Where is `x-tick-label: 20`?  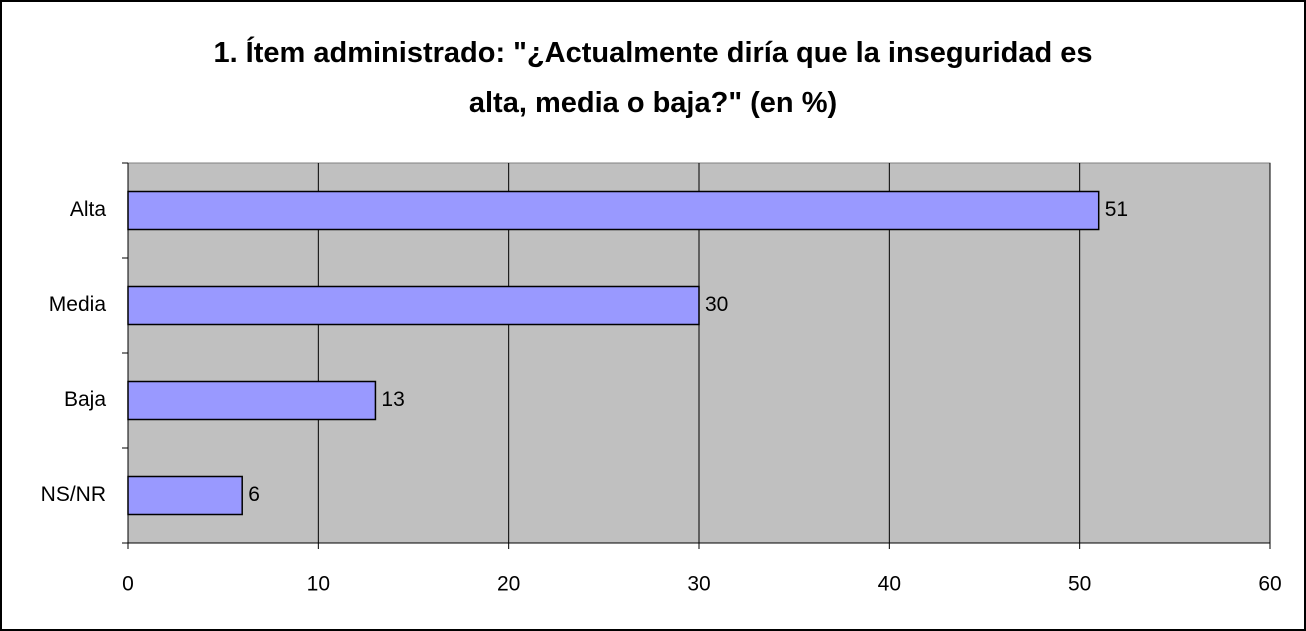
x-tick-label: 20 is located at coordinates (508, 584).